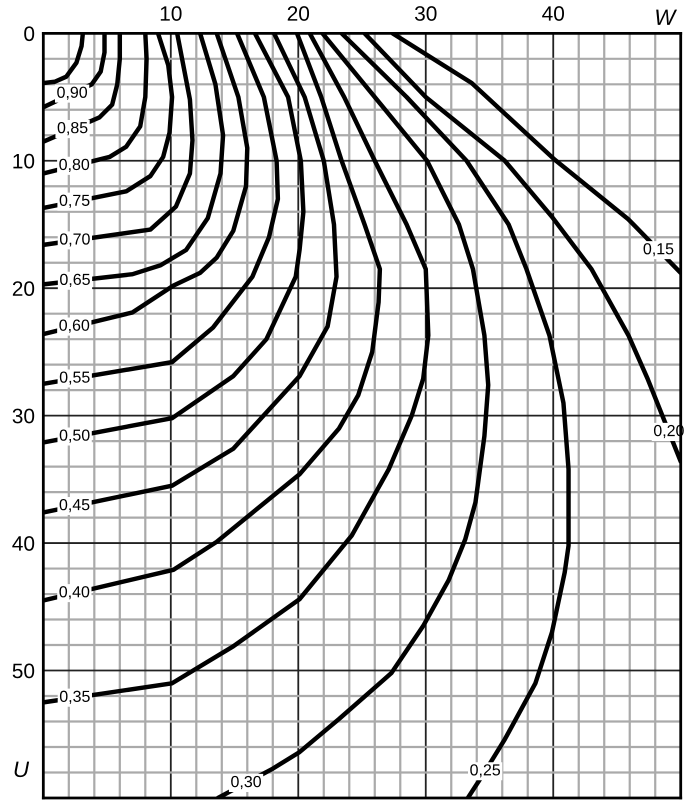 The height and width of the screenshot is (807, 692). Describe the element at coordinates (23, 416) in the screenshot. I see `y-tick-label: 30` at that location.